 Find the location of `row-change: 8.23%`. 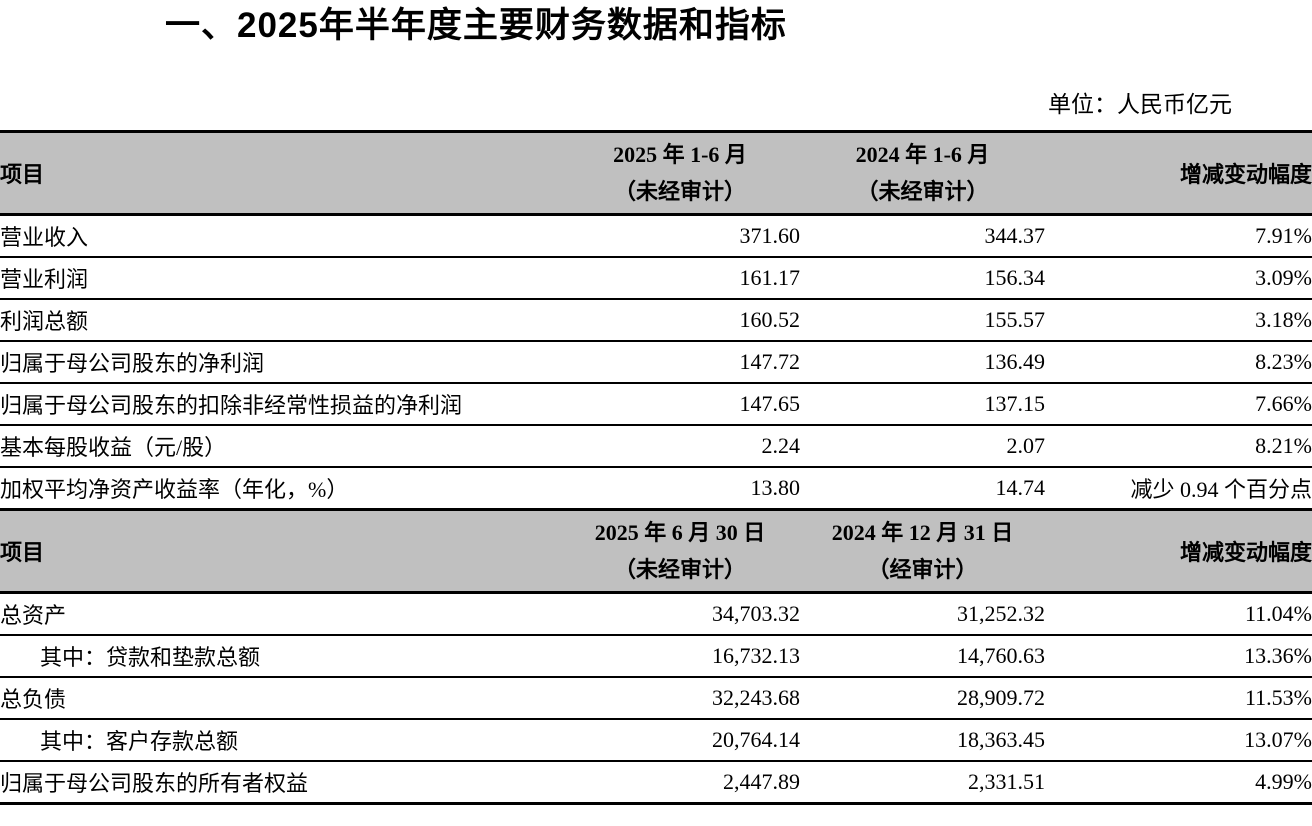

row-change: 8.23% is located at coordinates (1178, 362).